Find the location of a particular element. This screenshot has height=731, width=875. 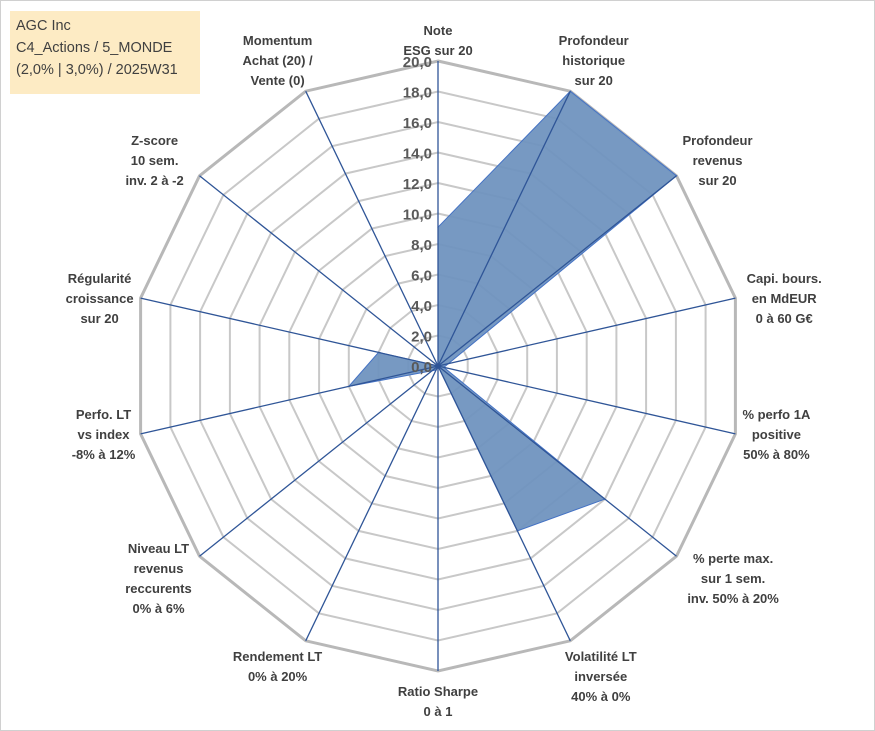

axis-label-line: 0 à 60 G€ is located at coordinates (784, 318).